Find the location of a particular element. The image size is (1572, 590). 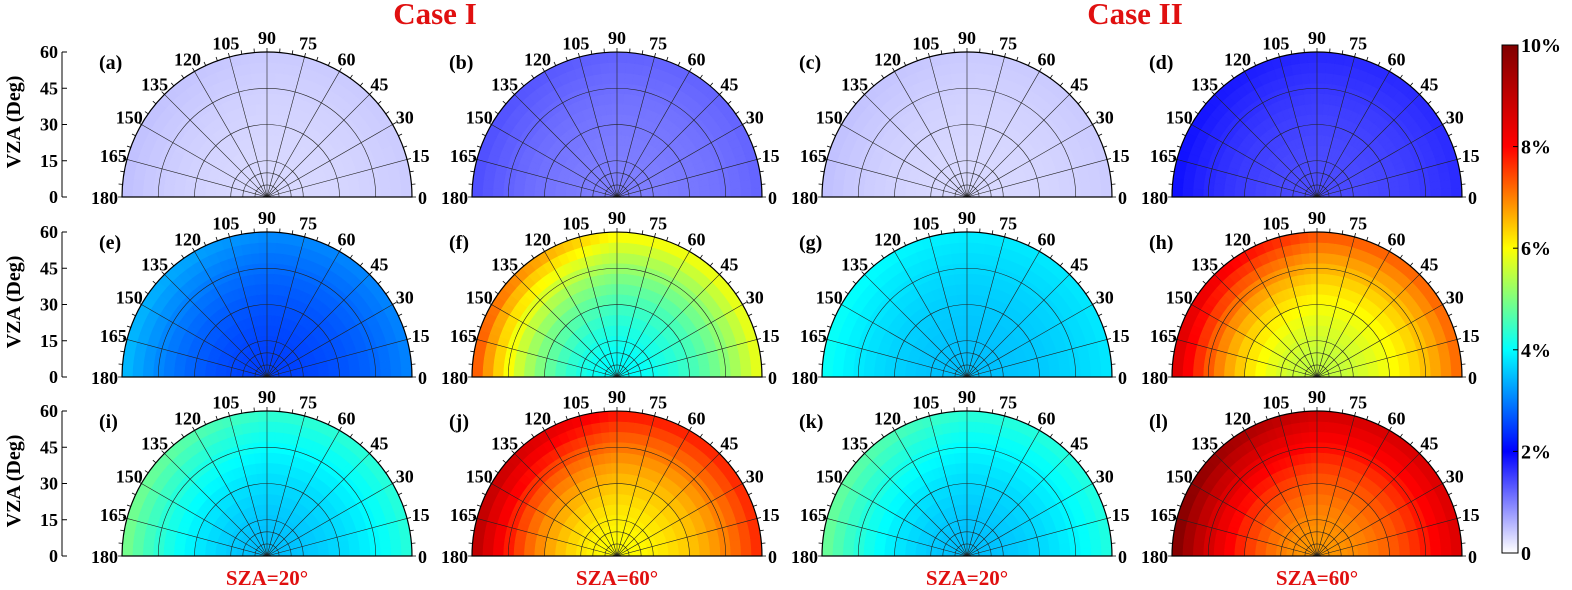

panel-label: (f) is located at coordinates (459, 243).